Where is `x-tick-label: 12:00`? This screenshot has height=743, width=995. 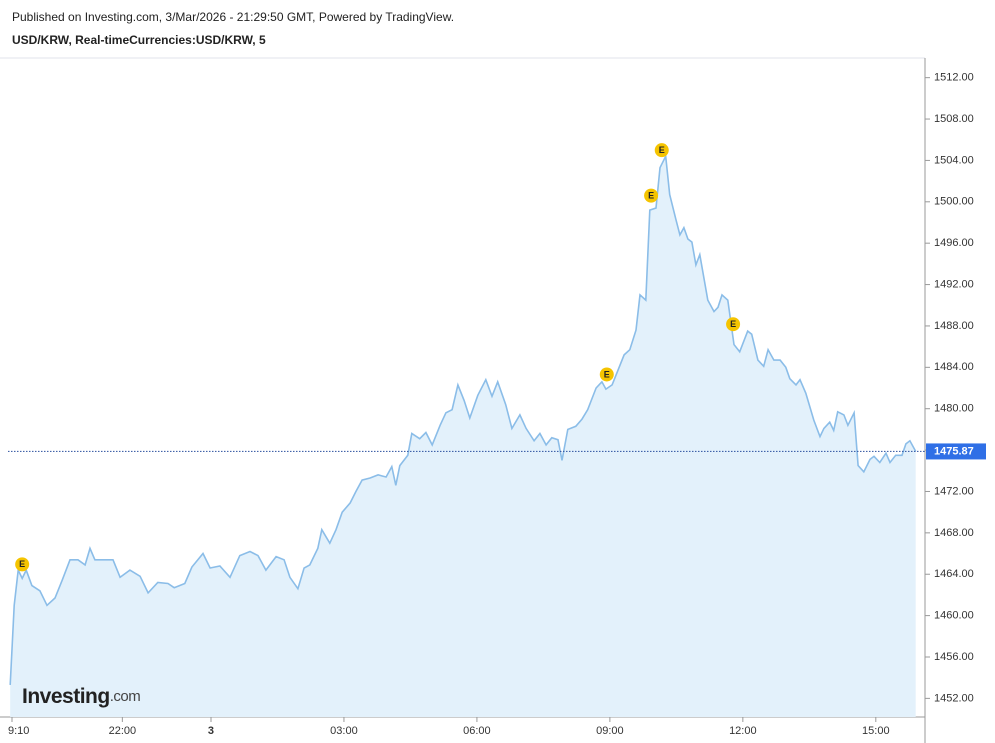
x-tick-label: 12:00 is located at coordinates (743, 731).